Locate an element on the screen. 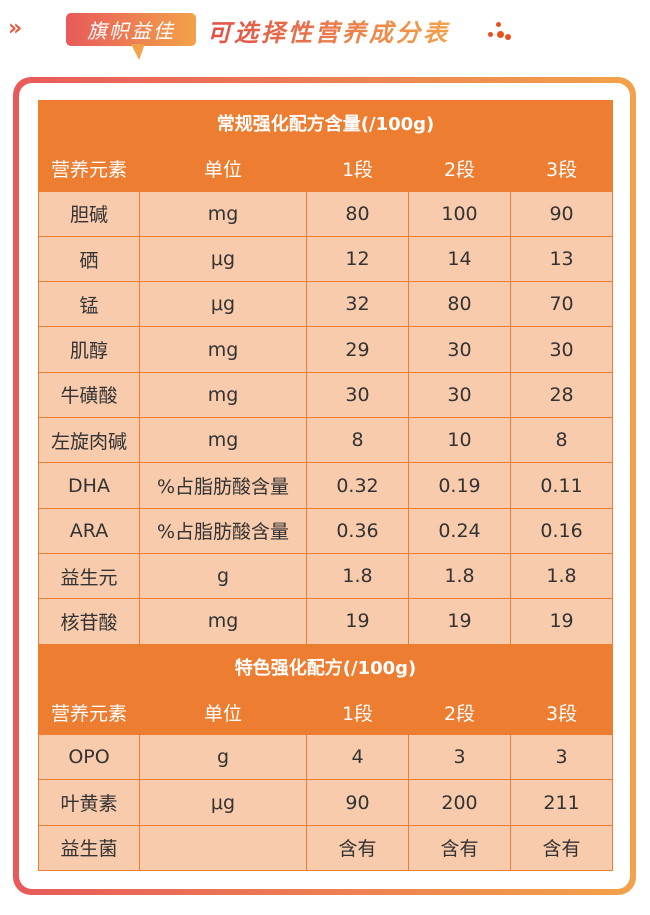 This screenshot has height=915, width=650. section-title-row: 特色强化配方(/100g) is located at coordinates (325, 666).